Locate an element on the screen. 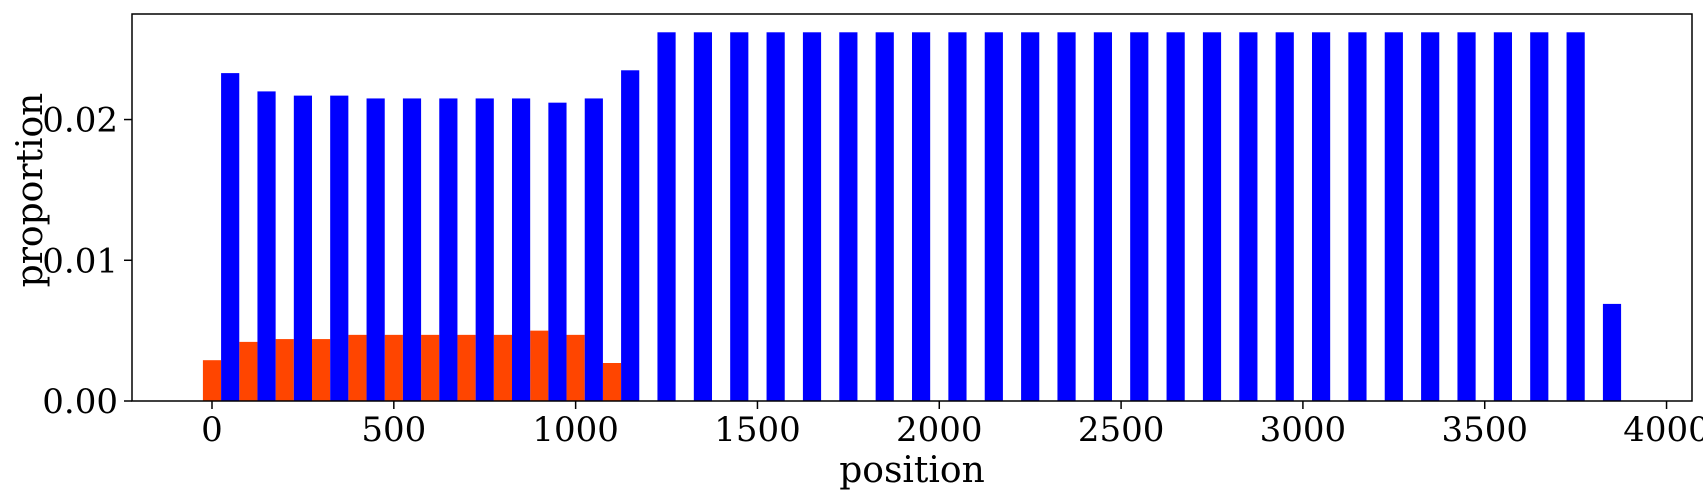 The width and height of the screenshot is (1703, 497). x-tick-label-0: 0 is located at coordinates (212, 430).